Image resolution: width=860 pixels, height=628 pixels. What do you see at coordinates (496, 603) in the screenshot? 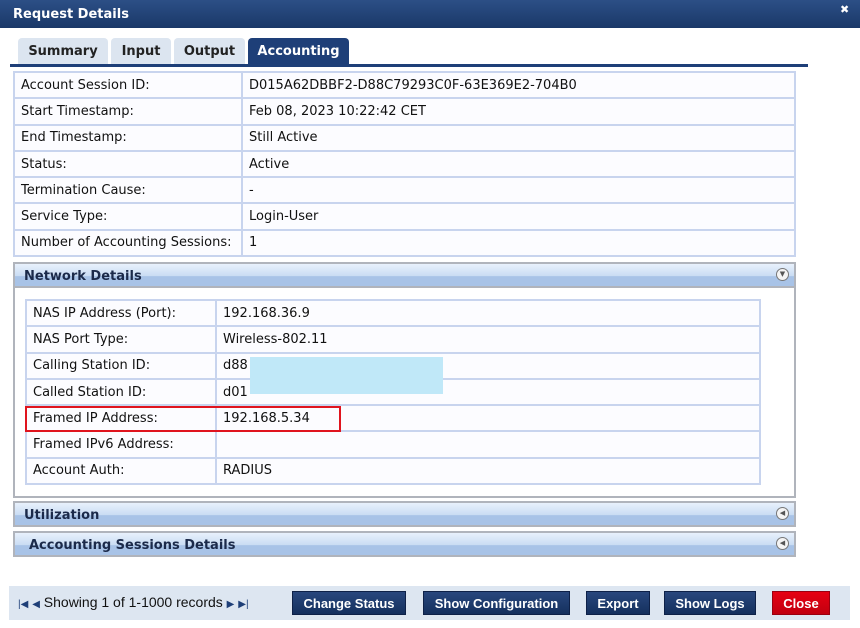
I see `show-configuration-button: Show Configuration` at bounding box center [496, 603].